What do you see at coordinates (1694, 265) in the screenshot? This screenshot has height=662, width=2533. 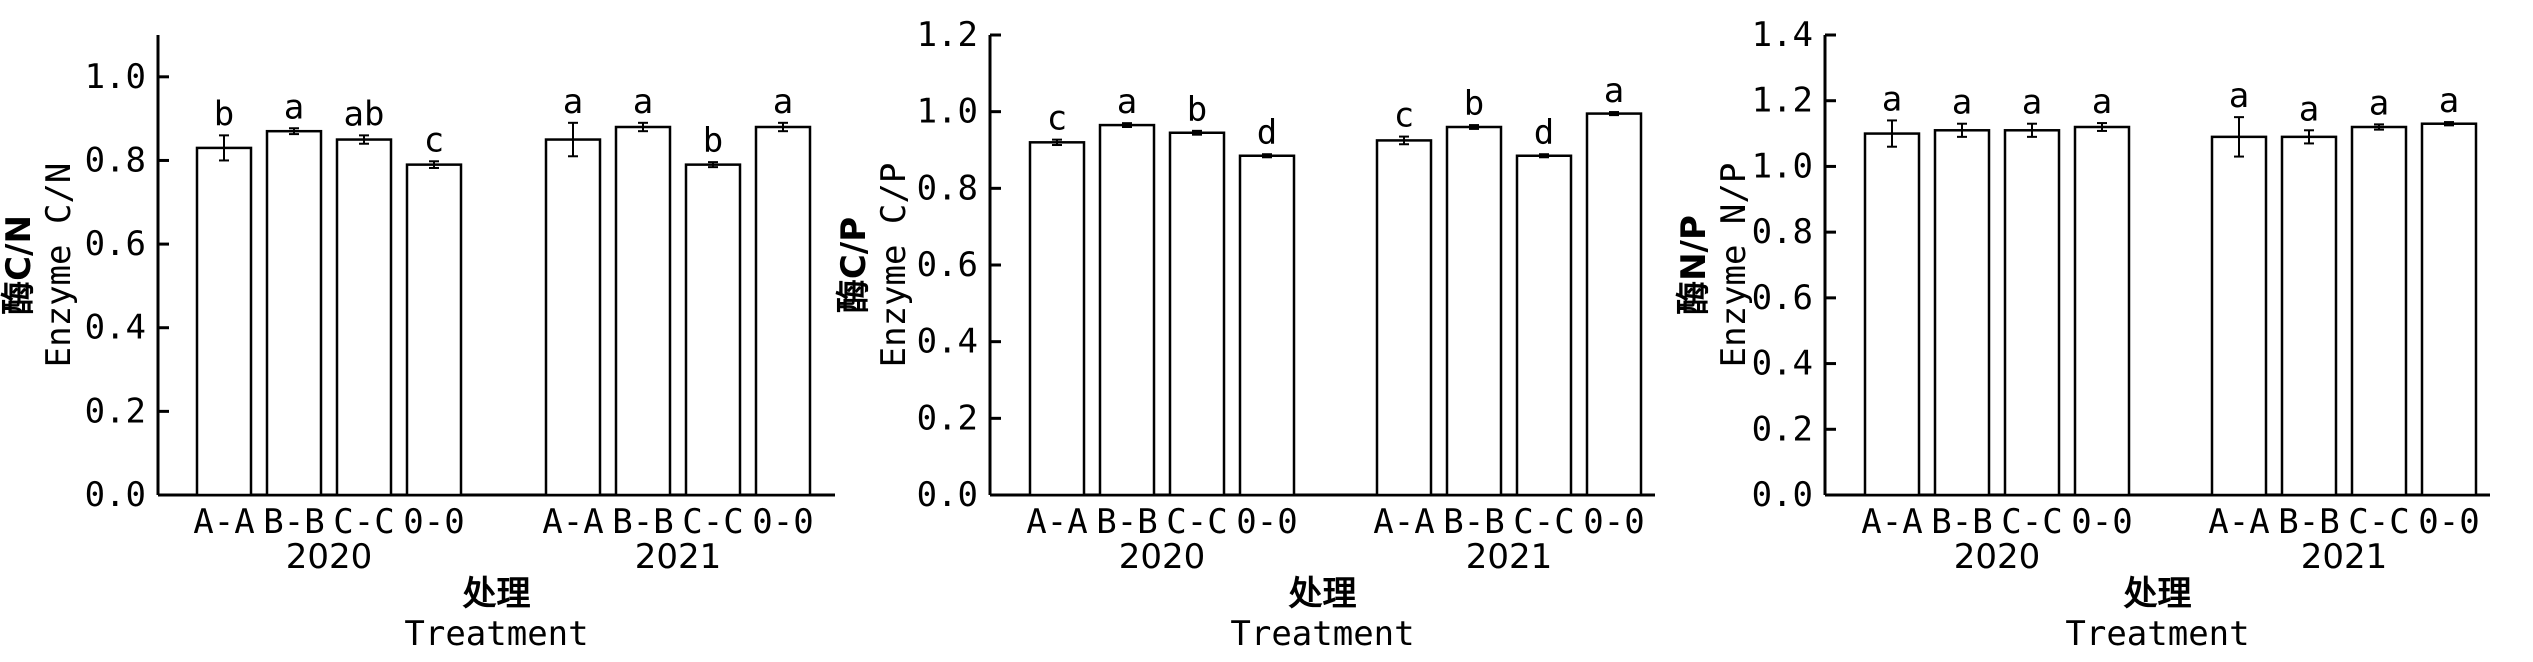 I see `y-axis-title-cn: 酶N/P` at bounding box center [1694, 265].